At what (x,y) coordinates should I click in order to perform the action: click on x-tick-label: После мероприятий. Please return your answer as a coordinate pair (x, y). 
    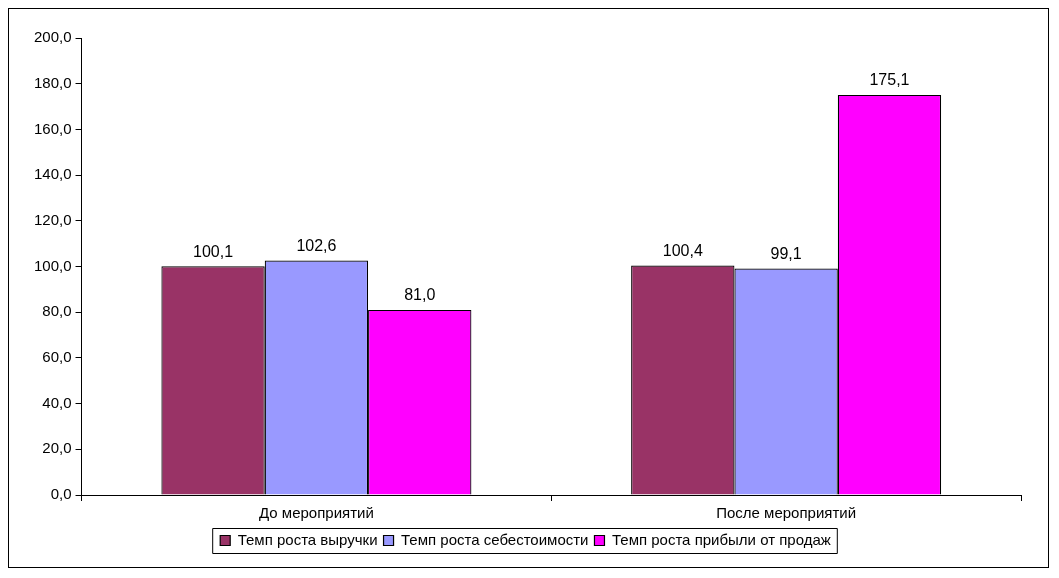
    Looking at the image, I should click on (786, 513).